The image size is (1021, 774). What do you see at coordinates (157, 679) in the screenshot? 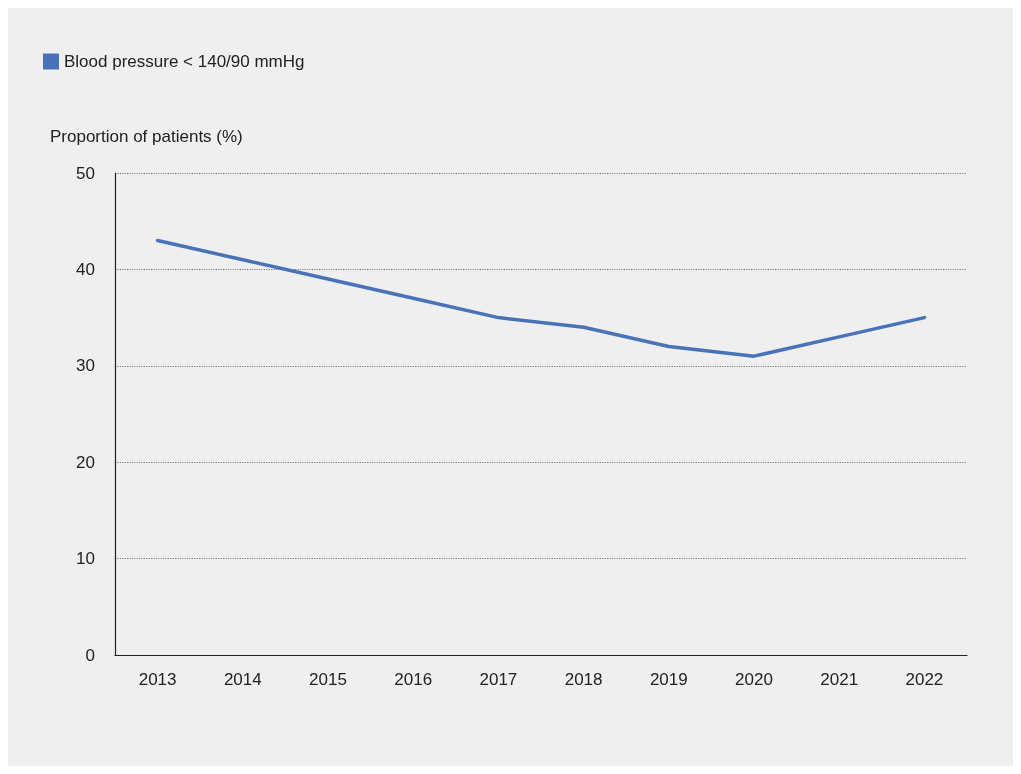
I see `x-tick-label: 2013` at bounding box center [157, 679].